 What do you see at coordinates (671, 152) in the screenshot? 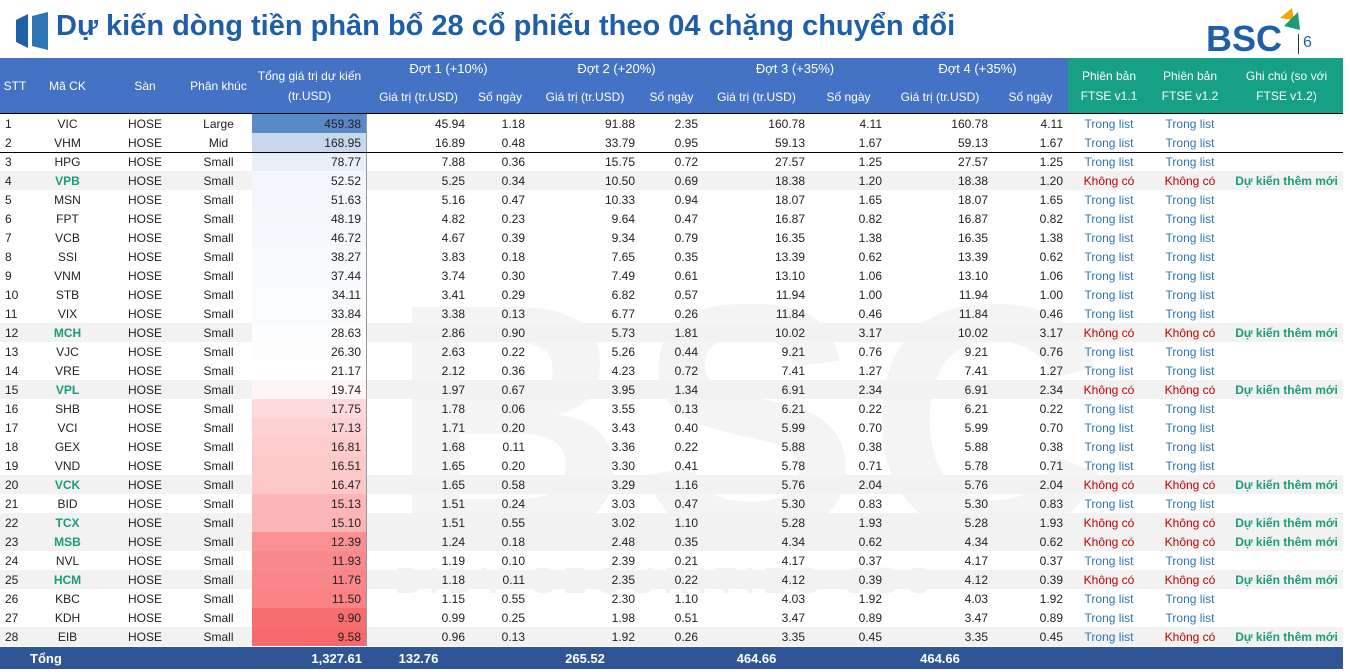
I see `divider` at bounding box center [671, 152].